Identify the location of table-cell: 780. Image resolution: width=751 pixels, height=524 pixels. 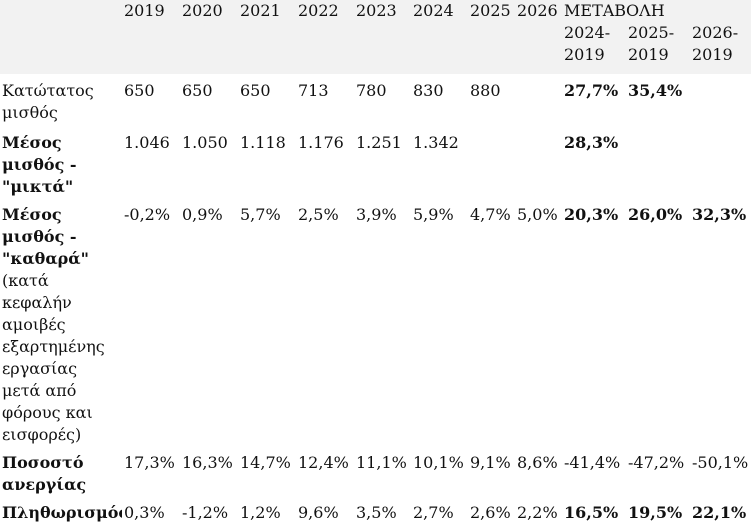
(371, 90).